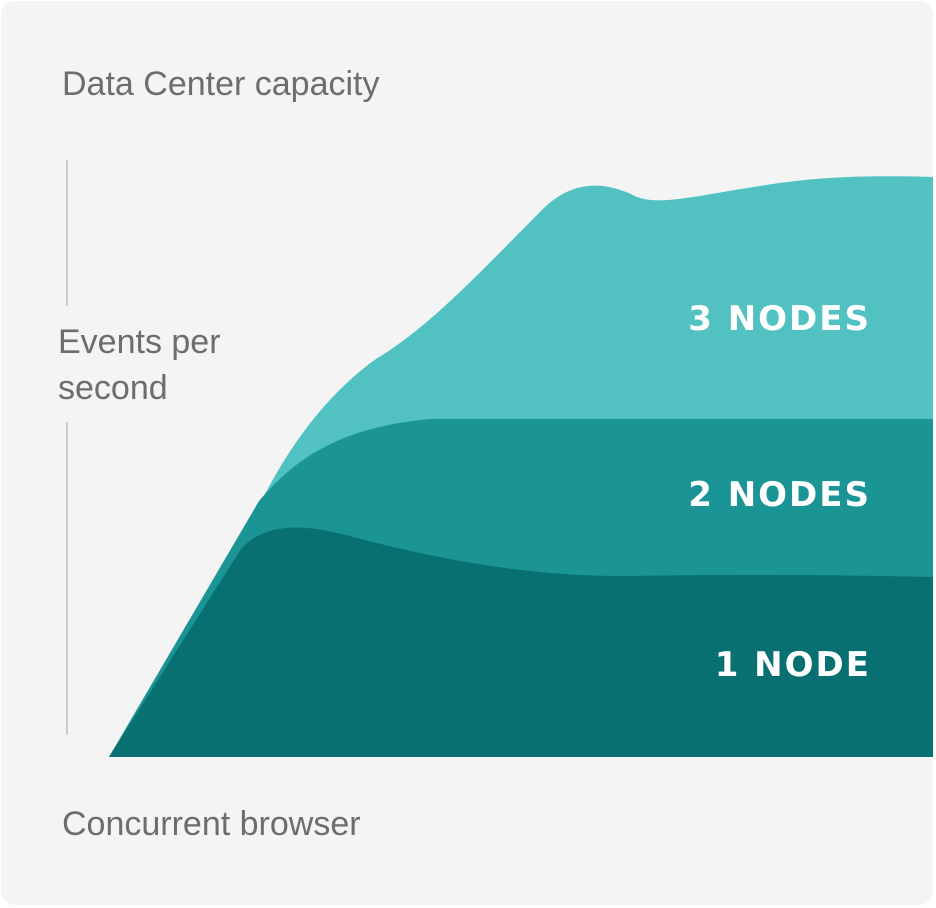 Image resolution: width=936 pixels, height=908 pixels. I want to click on series-label-1-node: 1 NODE, so click(792, 665).